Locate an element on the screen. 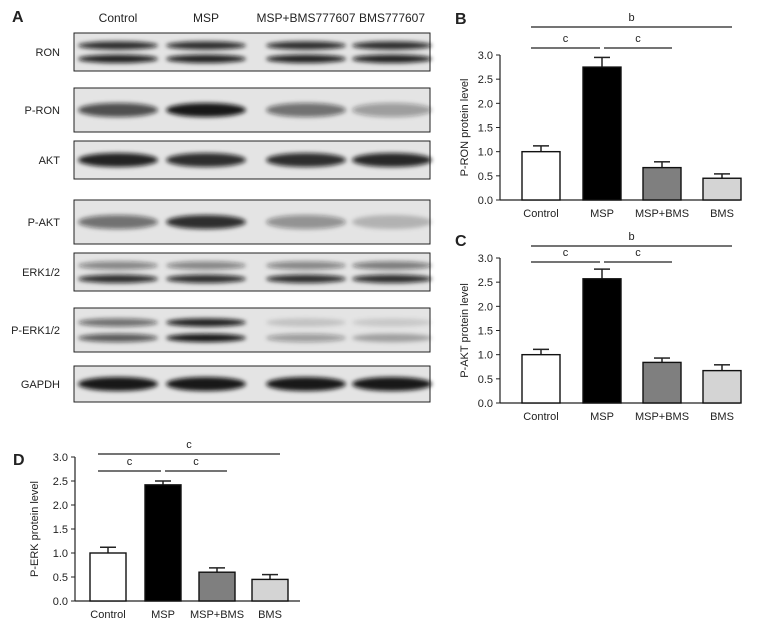 This screenshot has width=779, height=622. lane-label-bms777607: BMS777607 is located at coordinates (392, 18).